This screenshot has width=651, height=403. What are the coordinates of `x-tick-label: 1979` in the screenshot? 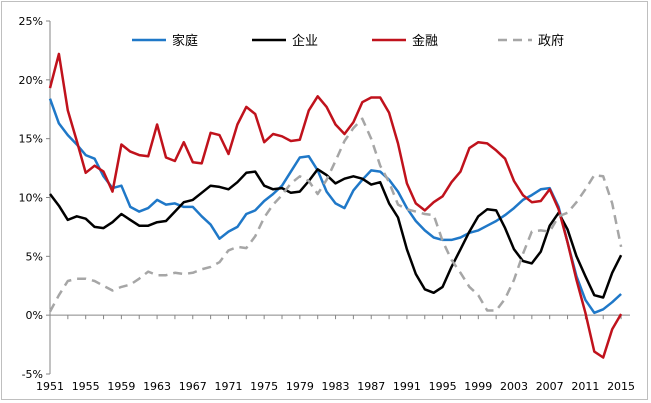 It's located at (300, 386).